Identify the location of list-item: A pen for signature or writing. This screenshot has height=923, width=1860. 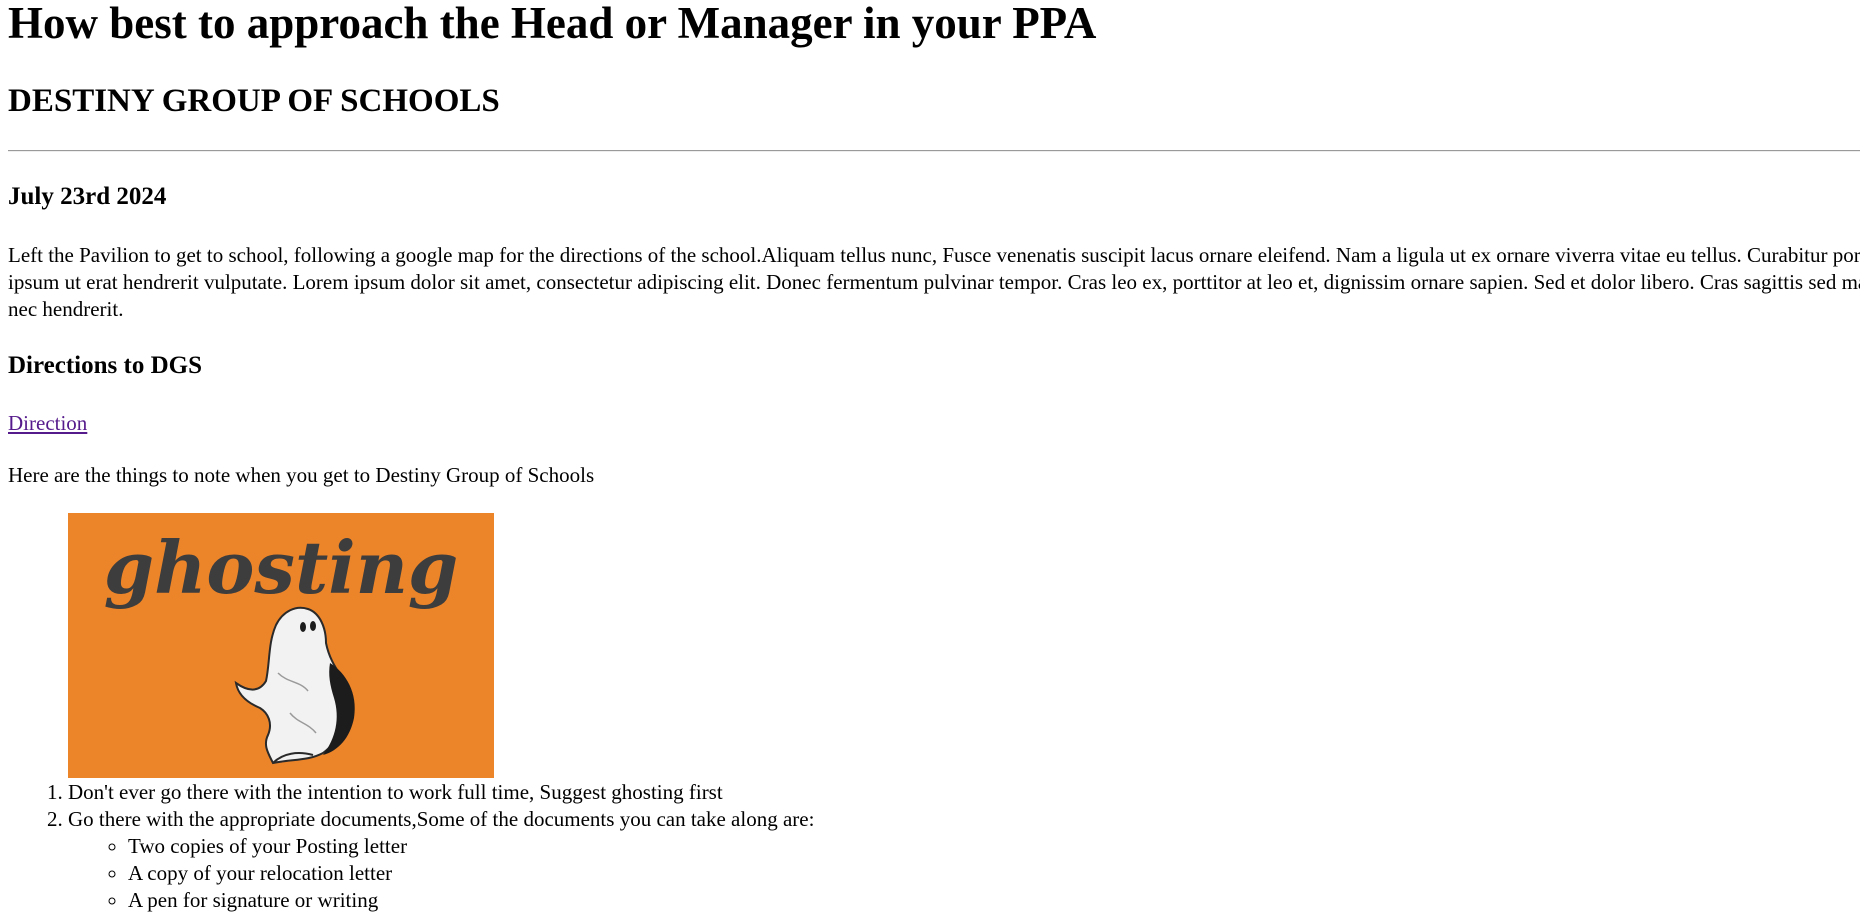
(471, 900).